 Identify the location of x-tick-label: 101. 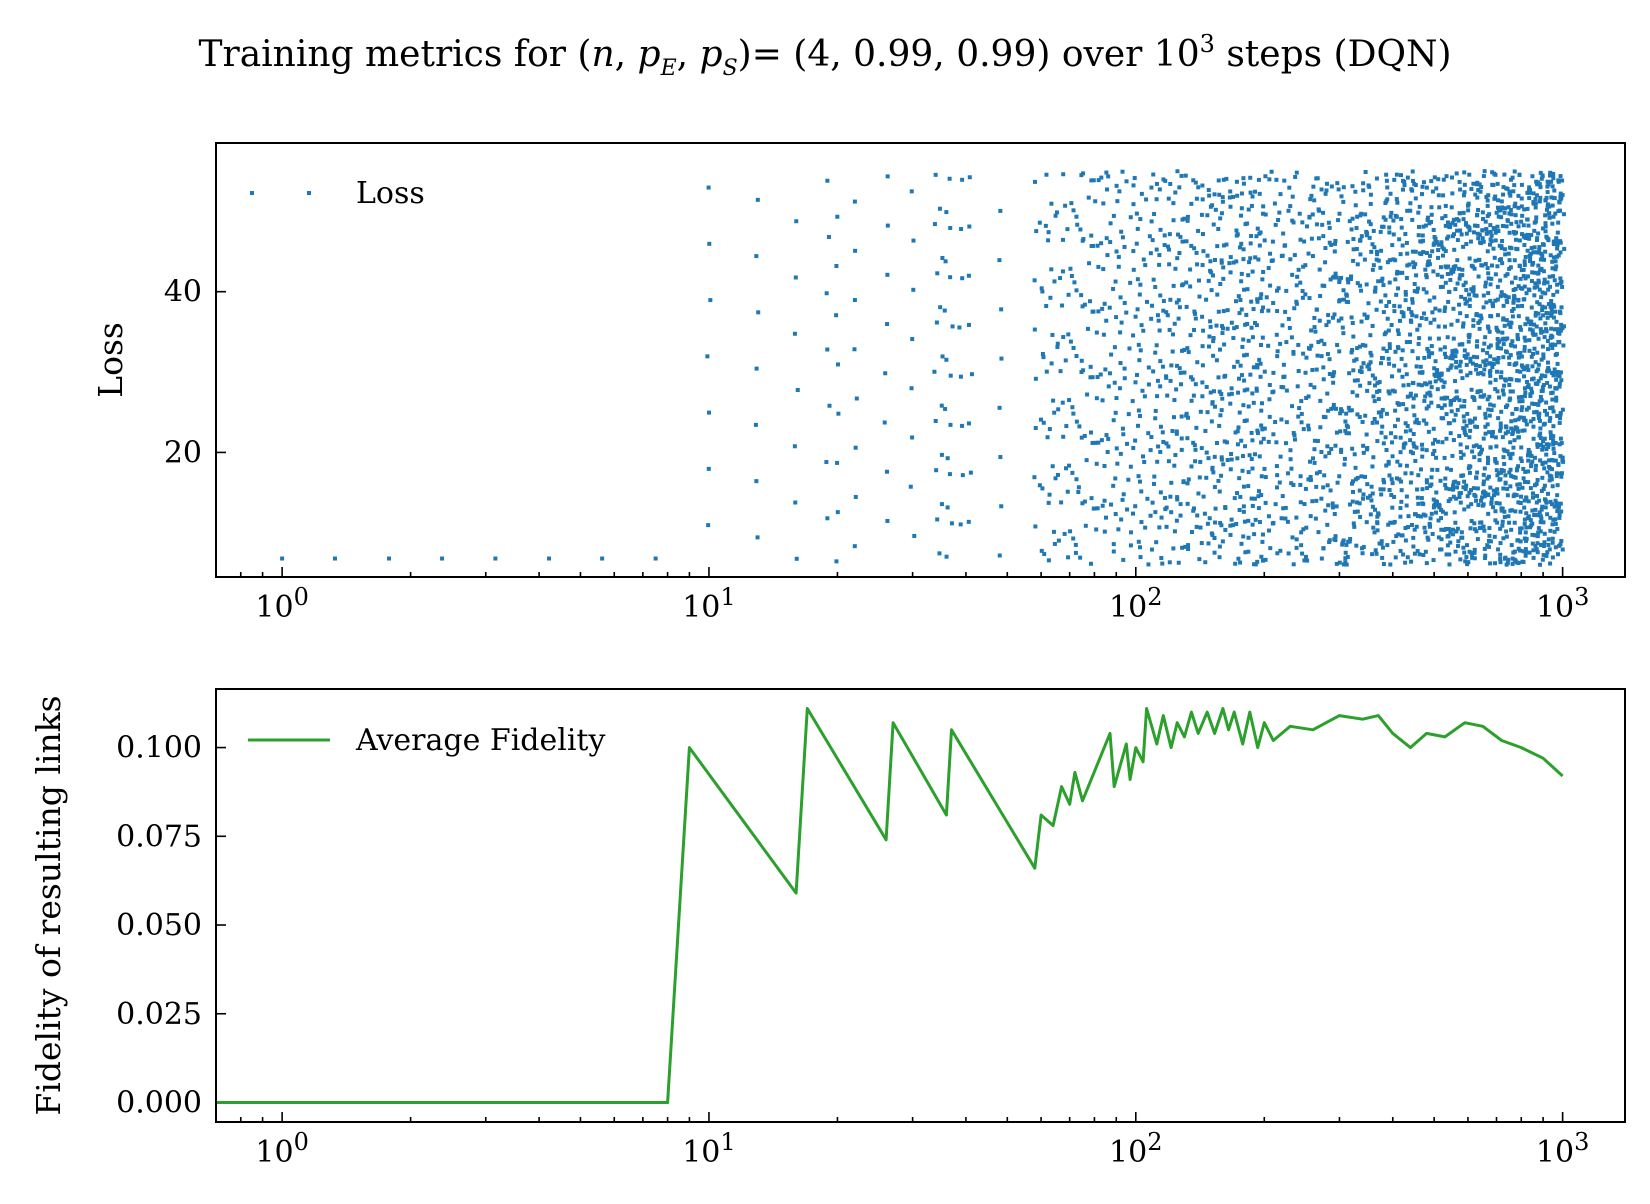
(708, 604).